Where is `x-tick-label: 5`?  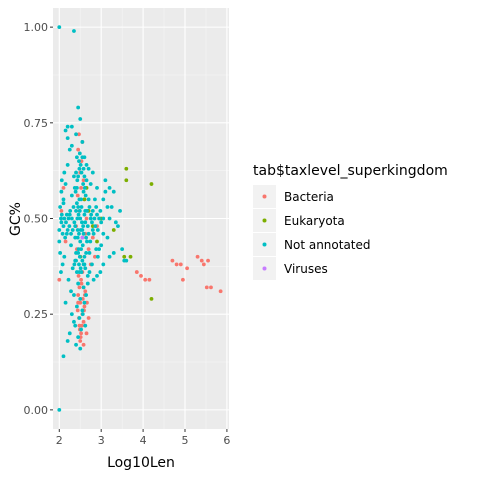 x-tick-label: 5 is located at coordinates (185, 440).